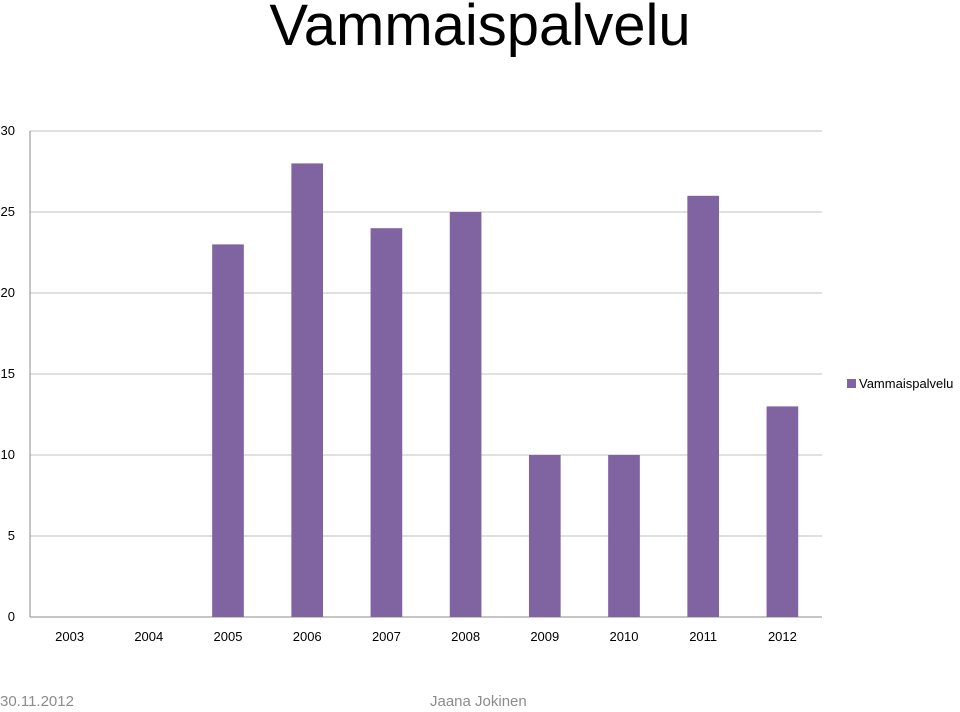 Image resolution: width=960 pixels, height=712 pixels. Describe the element at coordinates (478, 701) in the screenshot. I see `footer-author: Jaana Jokinen` at that location.